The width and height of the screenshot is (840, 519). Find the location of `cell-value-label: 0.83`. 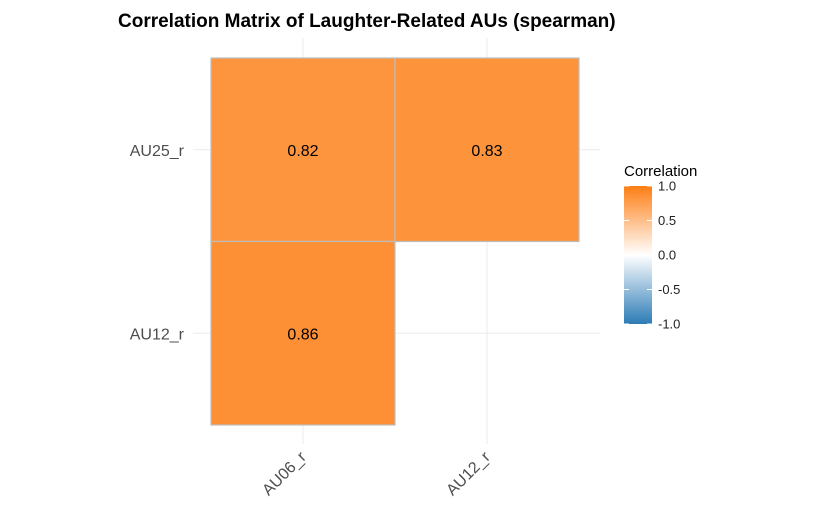

cell-value-label: 0.83 is located at coordinates (486, 151).